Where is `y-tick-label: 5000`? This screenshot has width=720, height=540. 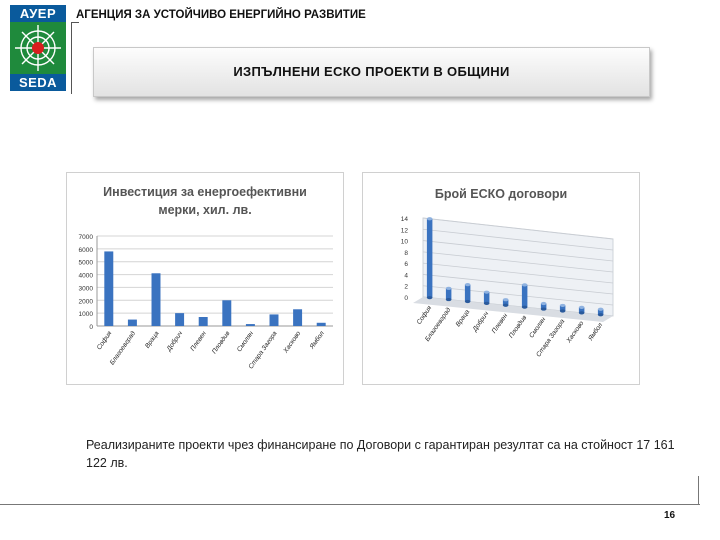 y-tick-label: 5000 is located at coordinates (86, 263).